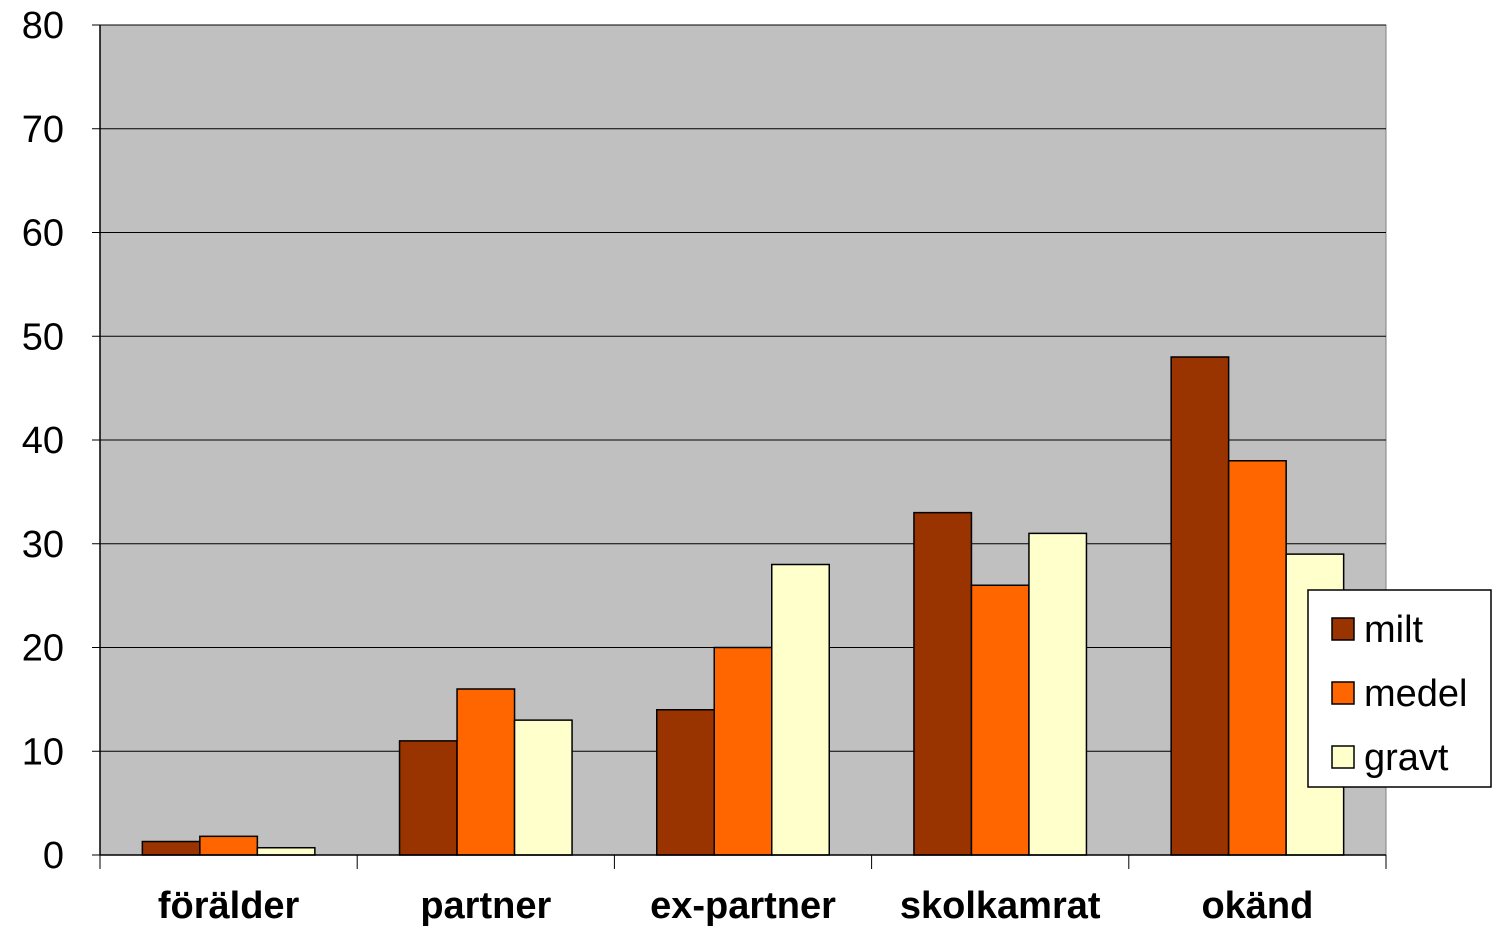  I want to click on y-tick-label: 20, so click(43, 649).